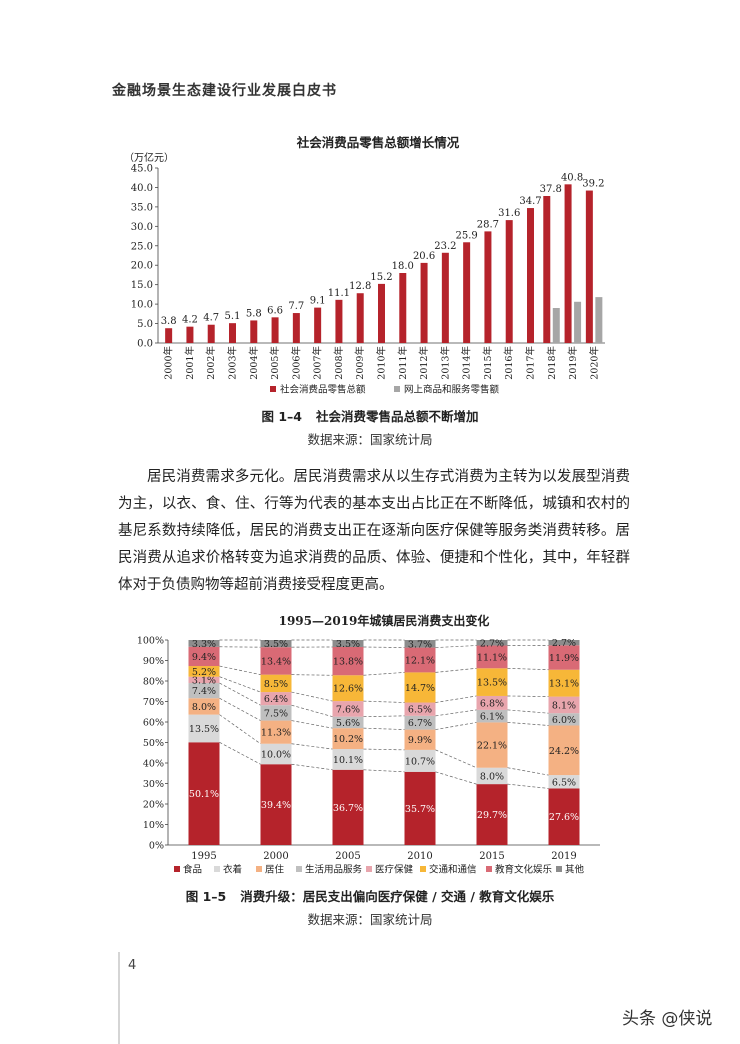 Image resolution: width=740 pixels, height=1044 pixels. Describe the element at coordinates (204, 691) in the screenshot. I see `chart2-data-label: 7.4%` at that location.